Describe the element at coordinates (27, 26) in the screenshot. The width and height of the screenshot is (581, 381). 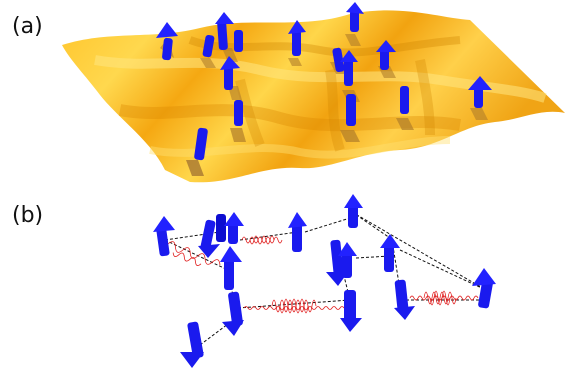
I see `panel-label-a: (a)` at that location.